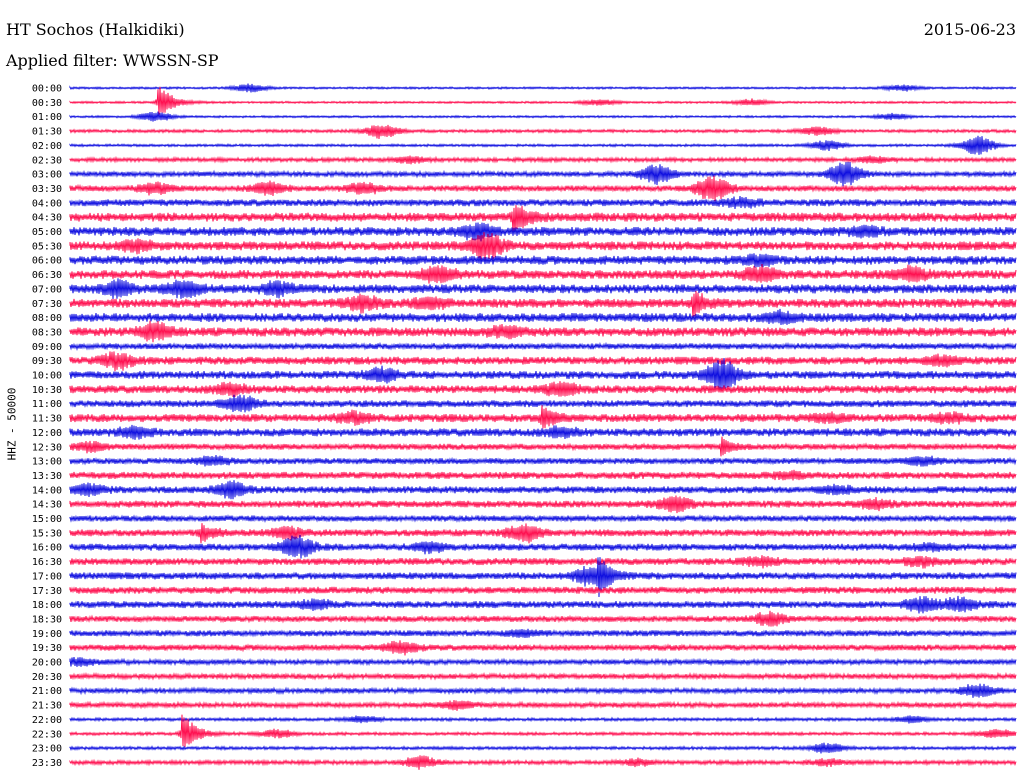 Image resolution: width=1024 pixels, height=780 pixels. What do you see at coordinates (47, 103) in the screenshot?
I see `row-label-0030: 00:30` at bounding box center [47, 103].